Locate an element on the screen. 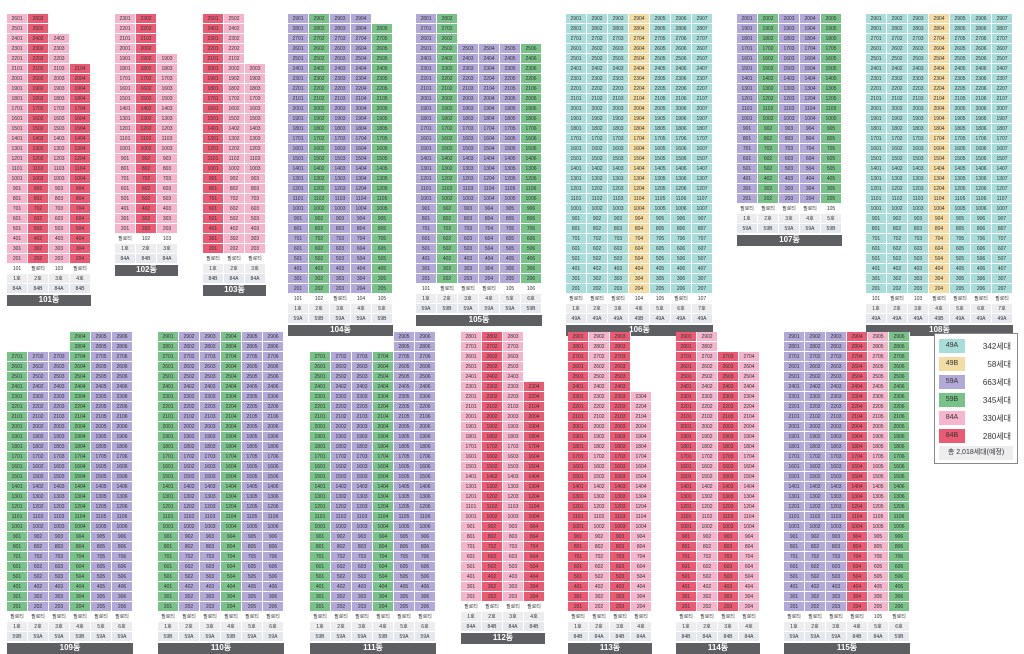  unit-cell: 202 is located at coordinates (319, 289).